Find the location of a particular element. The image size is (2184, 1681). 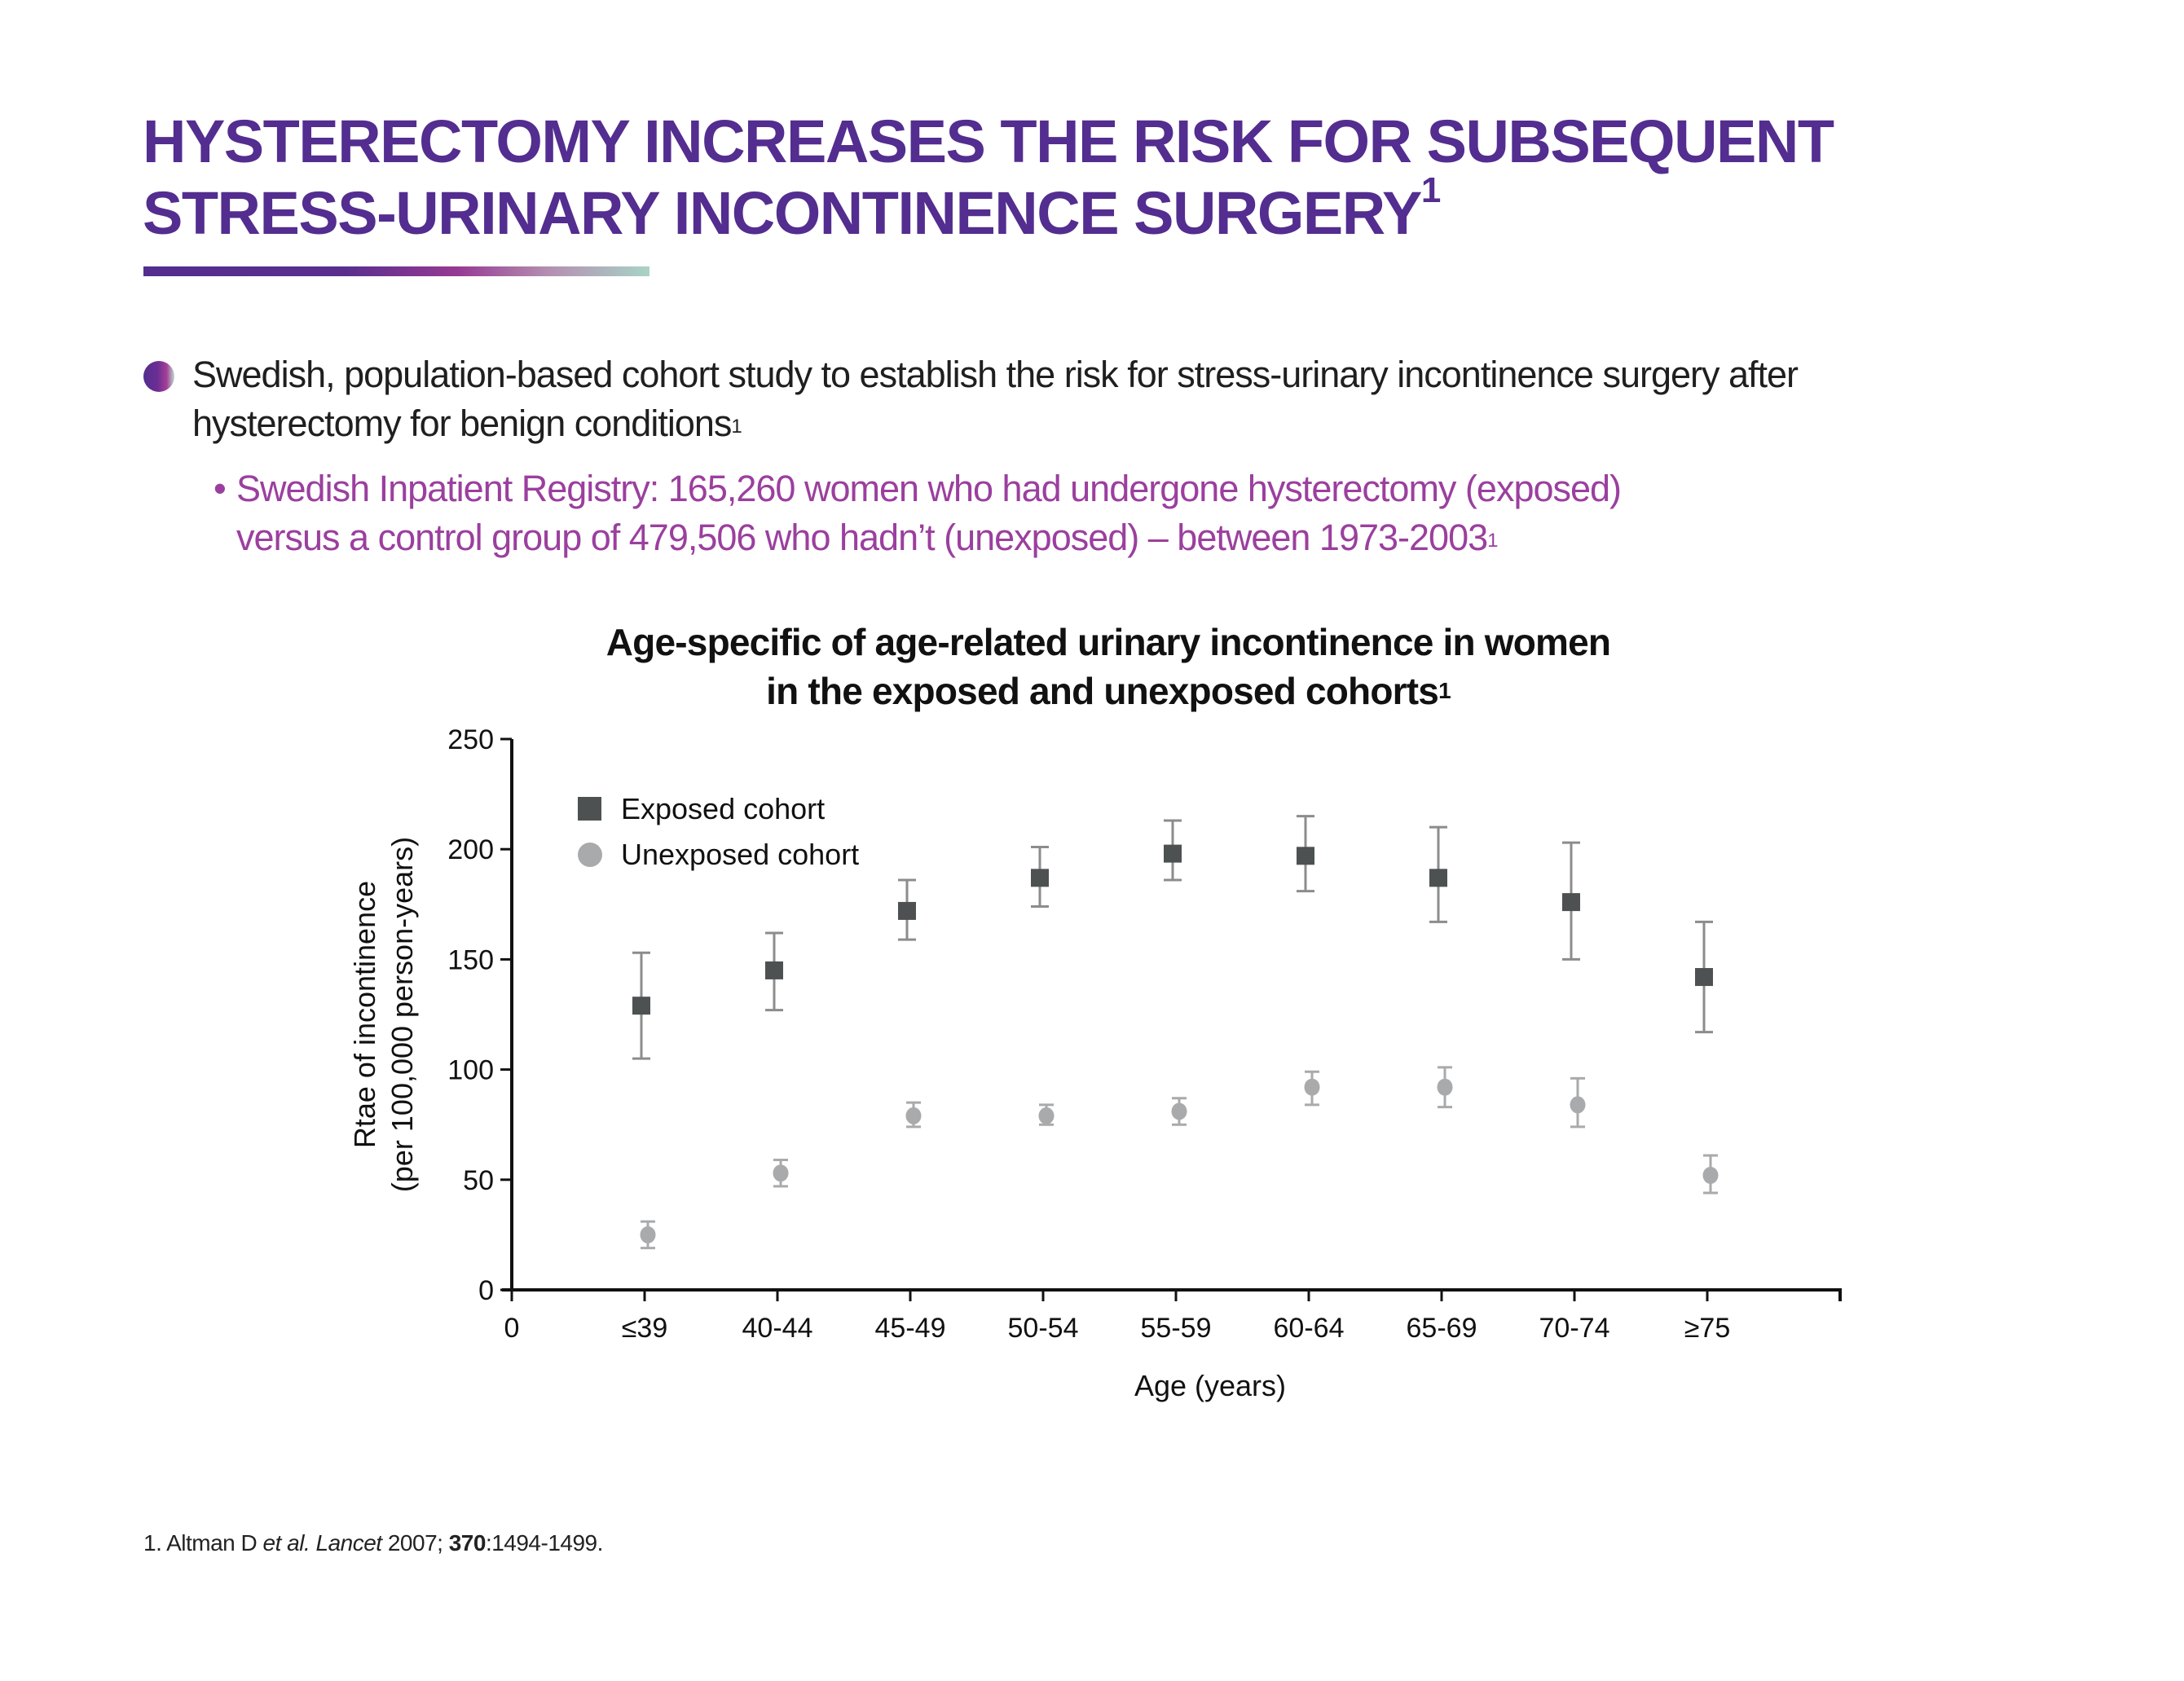

x-tick-label: 40-44 is located at coordinates (777, 1328).